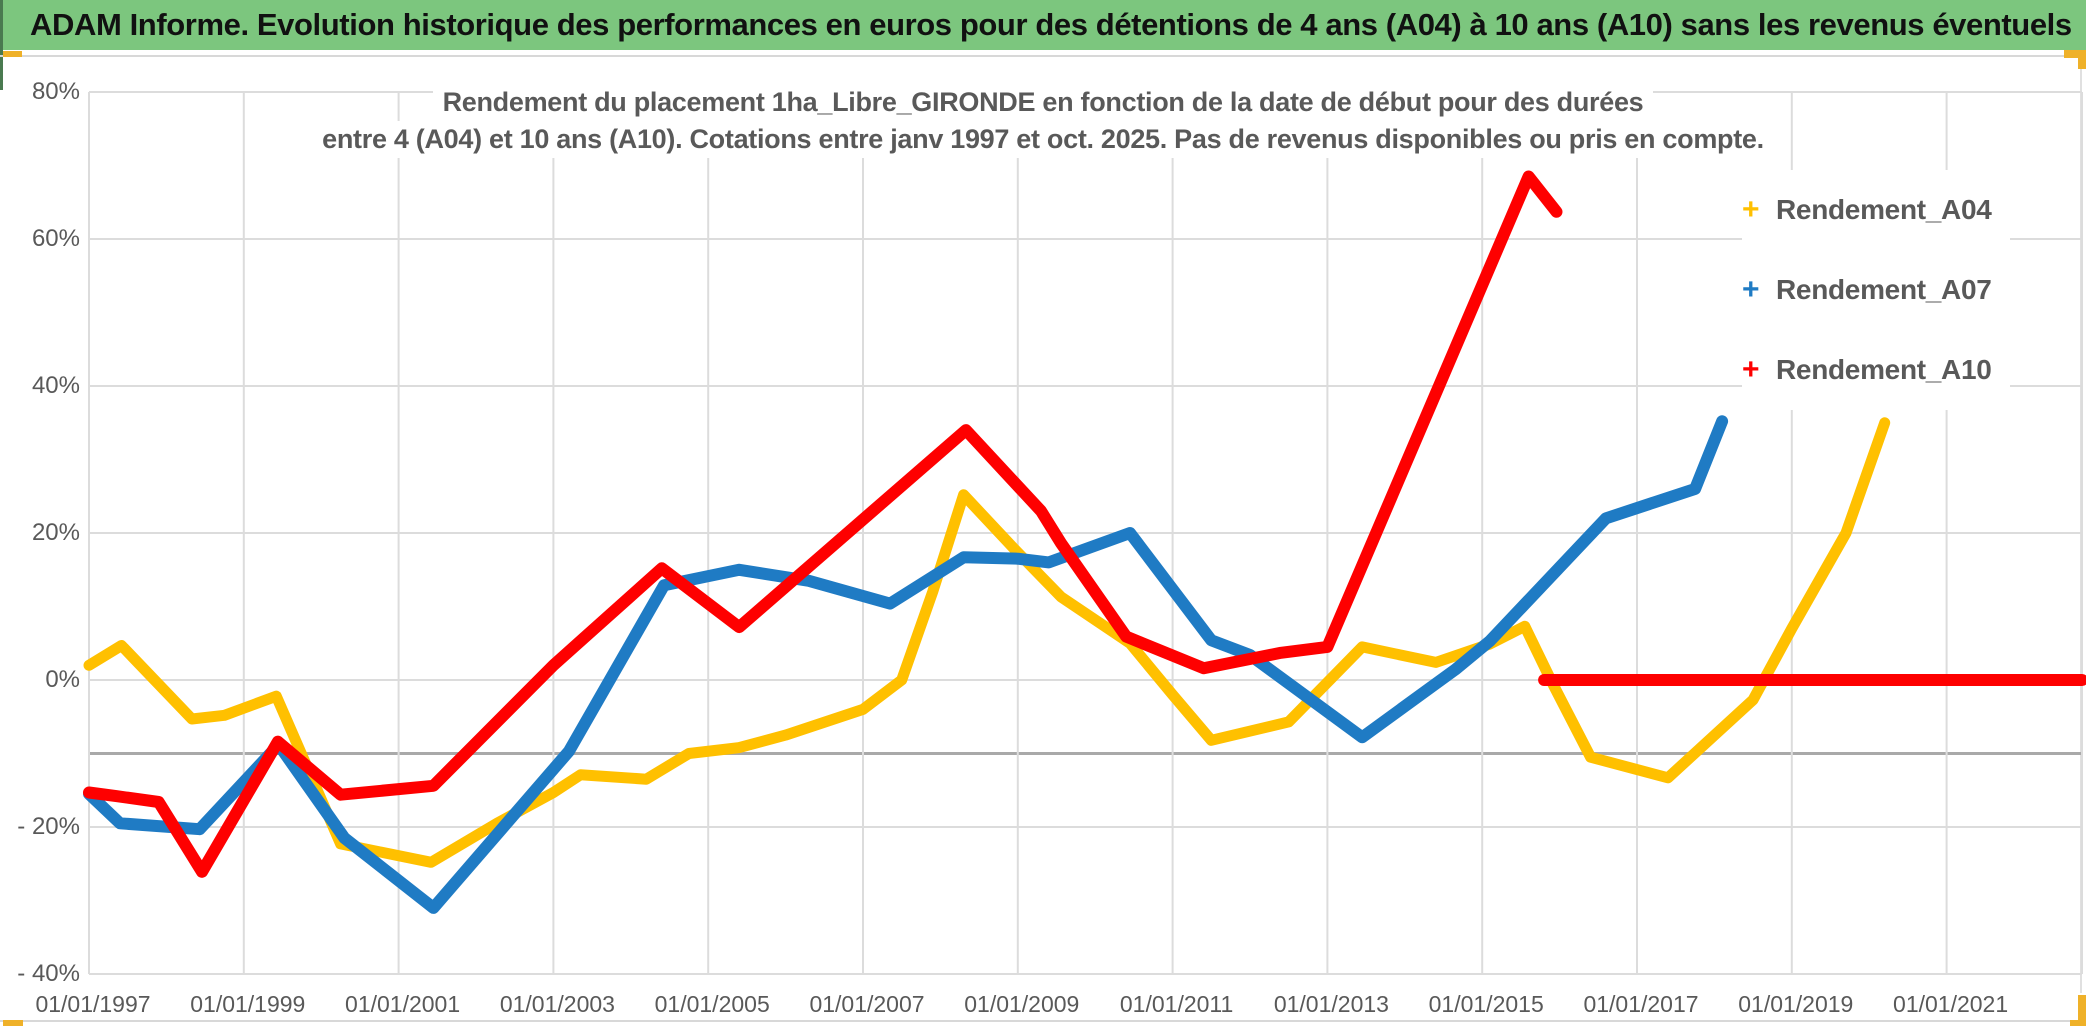 The image size is (2086, 1032). I want to click on x-tick-label: 01/01/2013, so click(1331, 1004).